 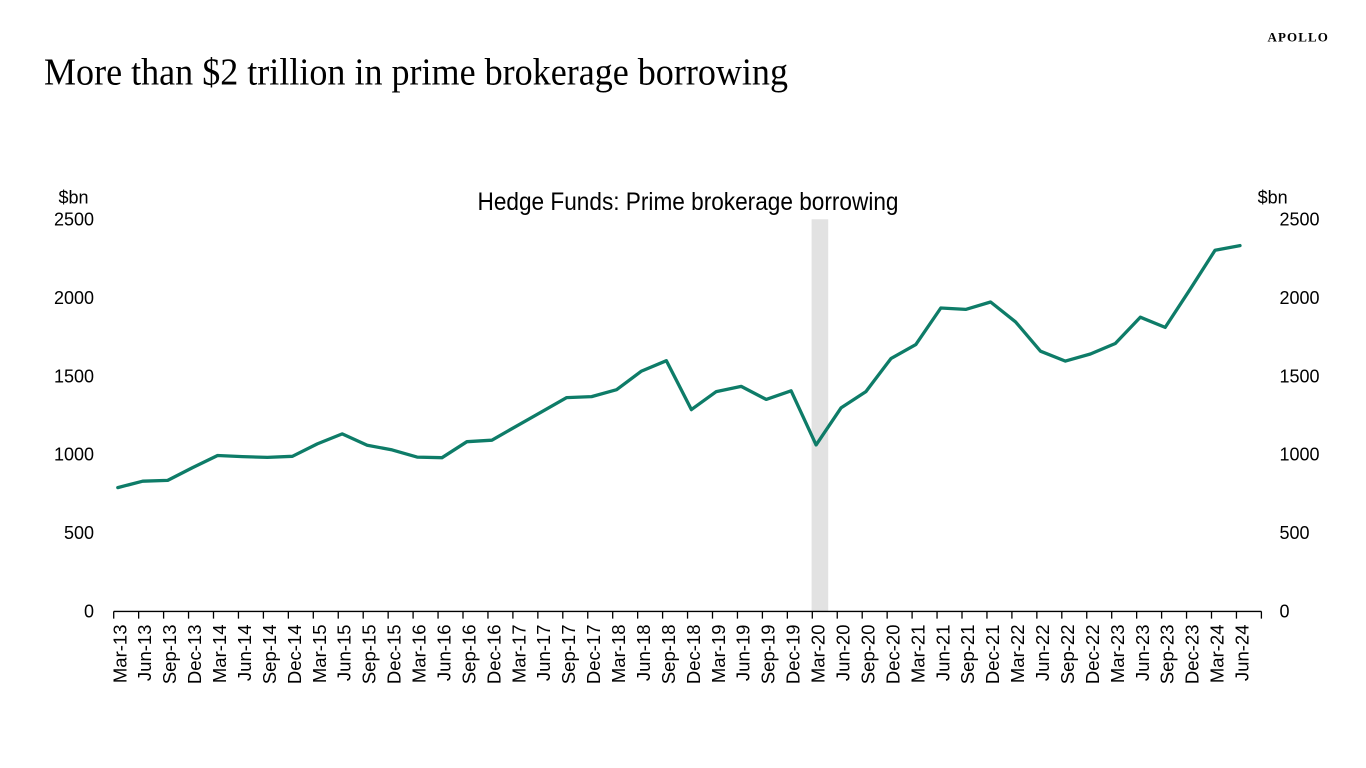 I want to click on svg-text: Sep-22, so click(x=1067, y=655).